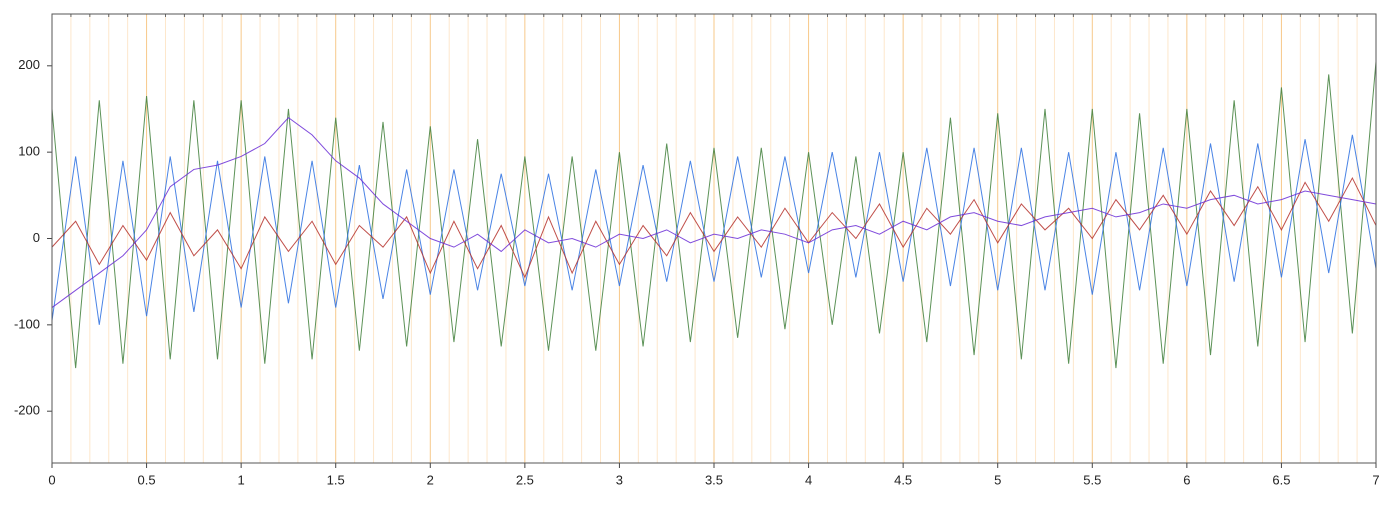  What do you see at coordinates (27, 323) in the screenshot?
I see `y-tick-label: -100` at bounding box center [27, 323].